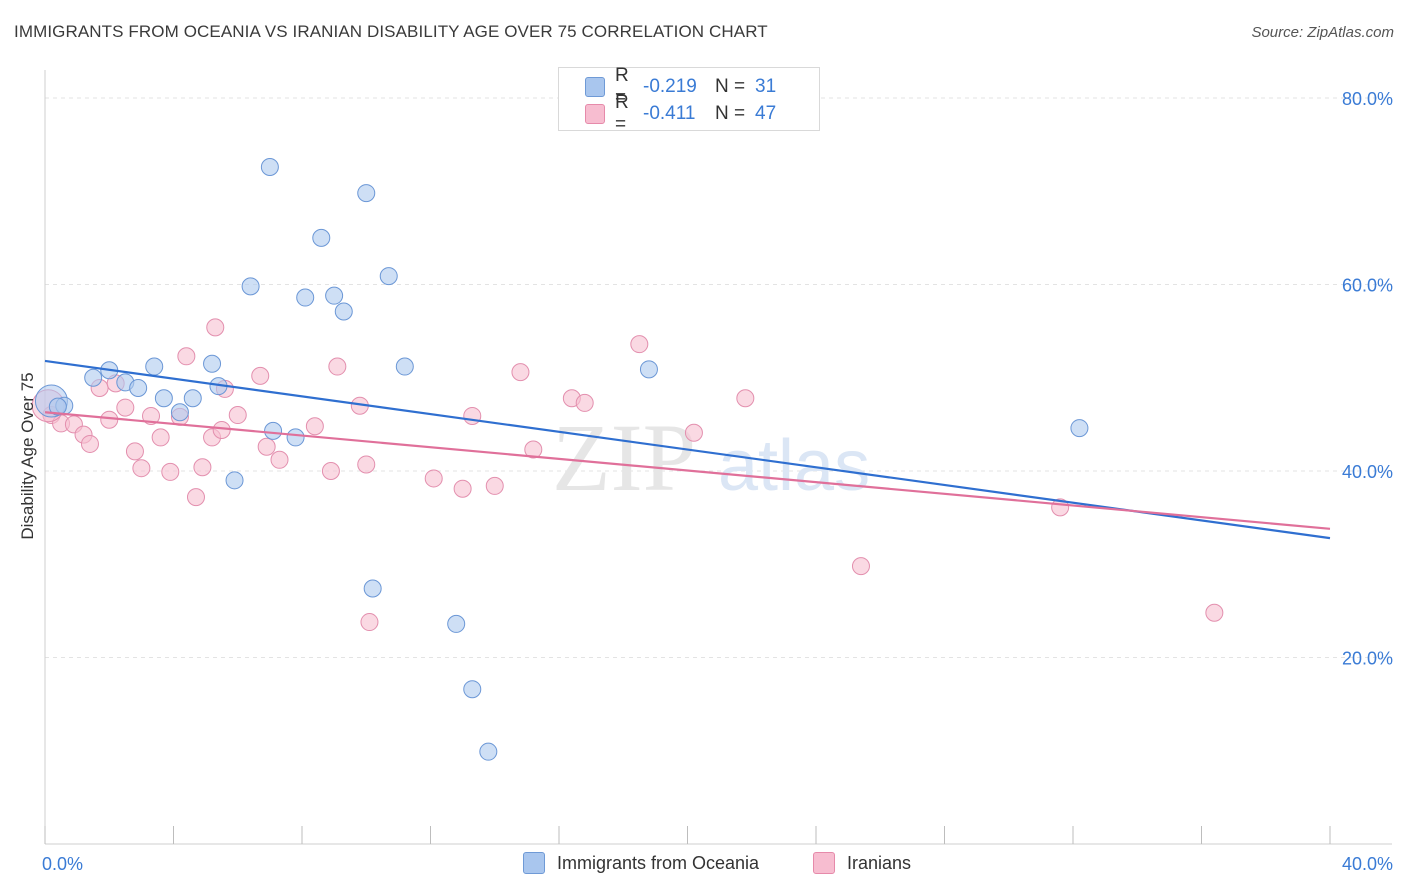  I want to click on x-tick-label: 0.0%, so click(62, 864).